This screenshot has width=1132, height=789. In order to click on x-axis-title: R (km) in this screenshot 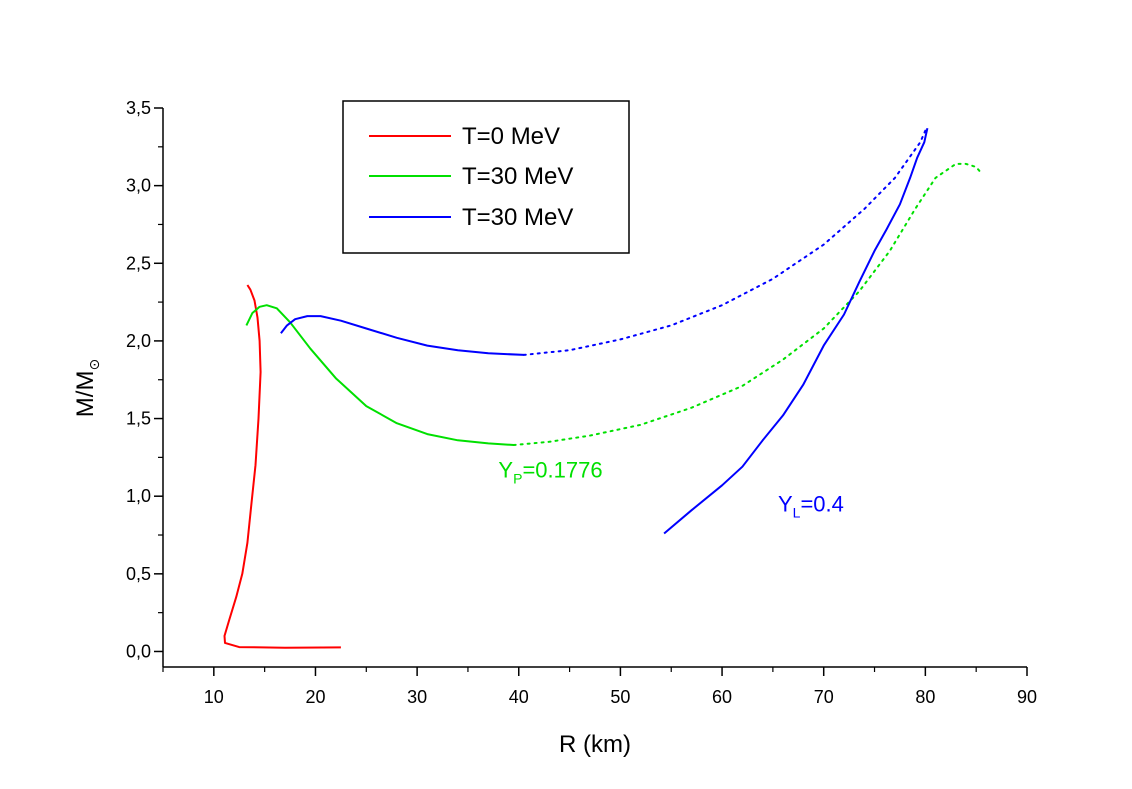, I will do `click(595, 744)`.